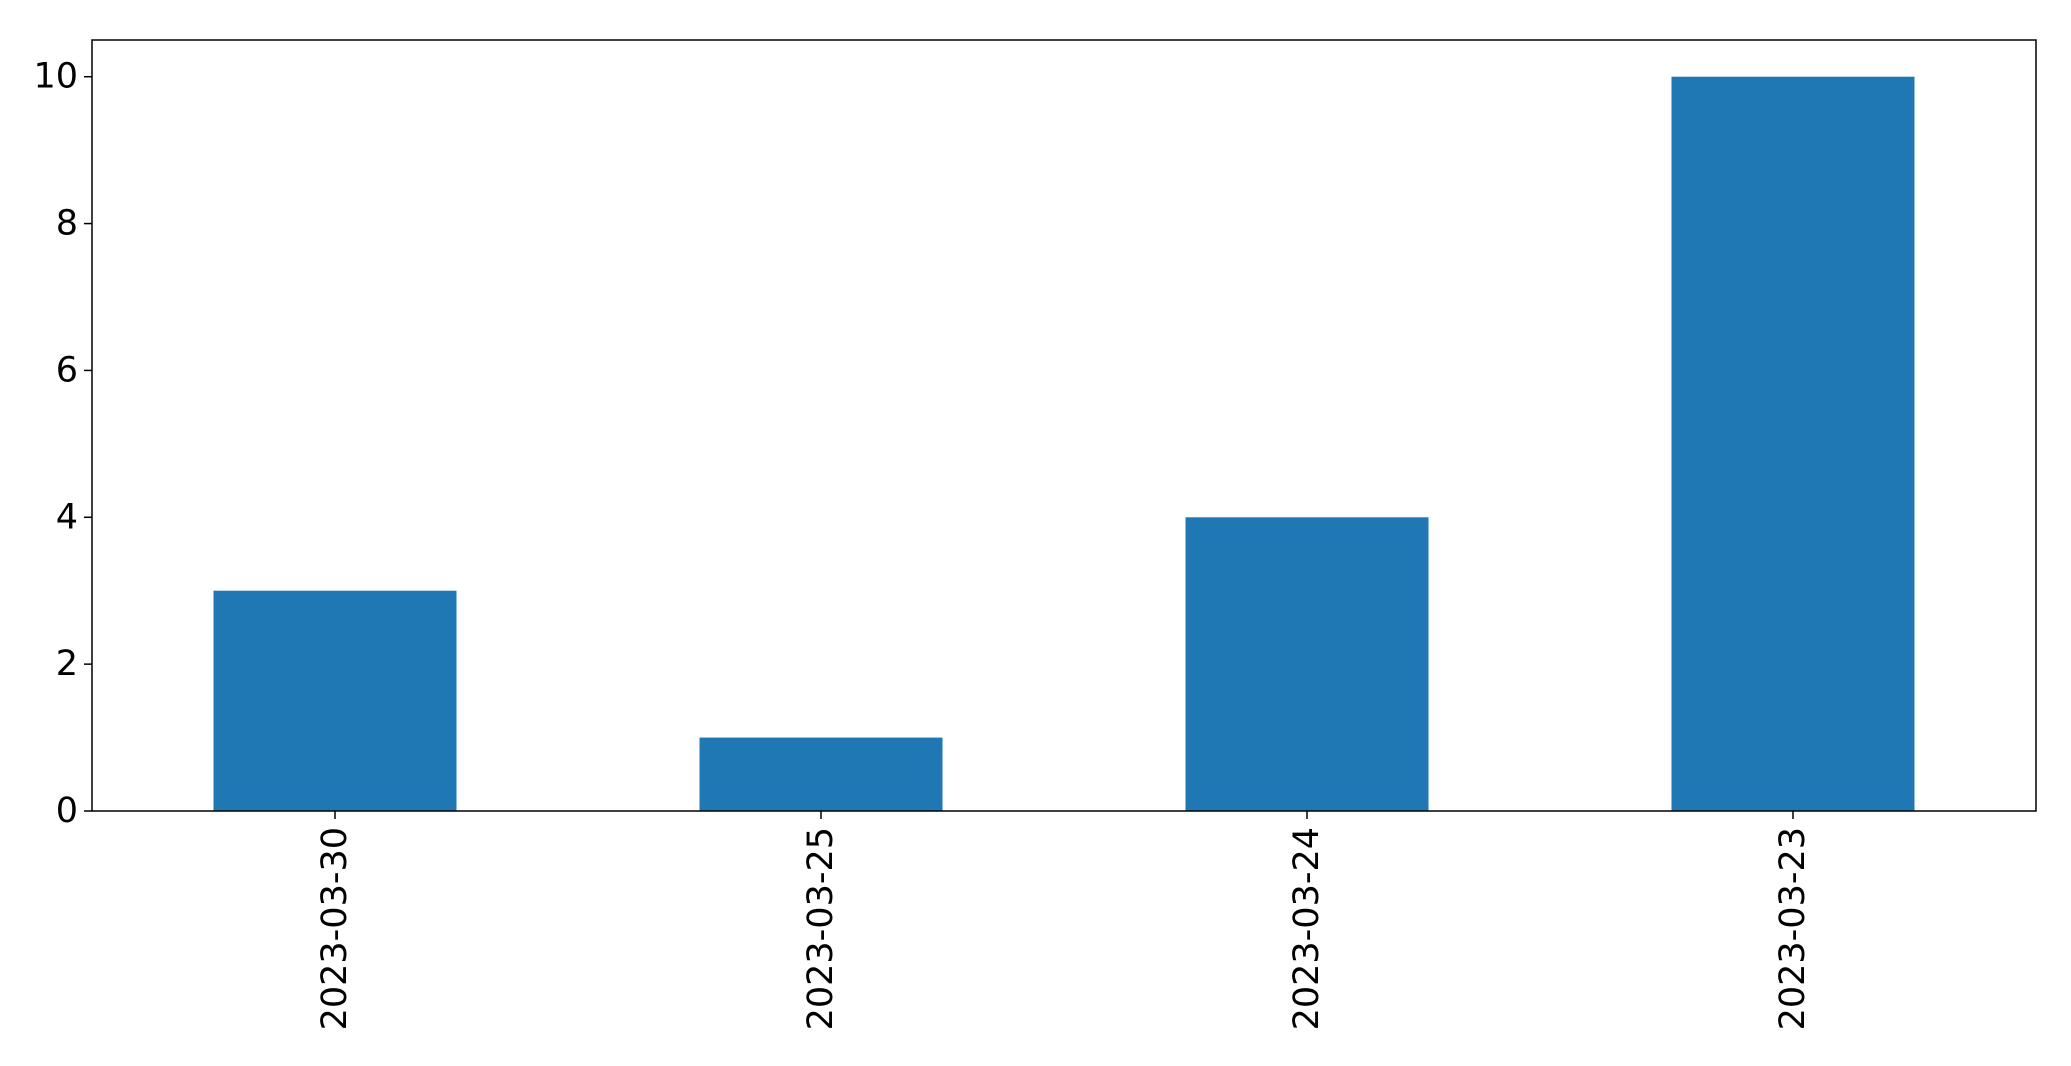 The height and width of the screenshot is (1066, 2071). What do you see at coordinates (55, 77) in the screenshot?
I see `y-tick-label: 10` at bounding box center [55, 77].